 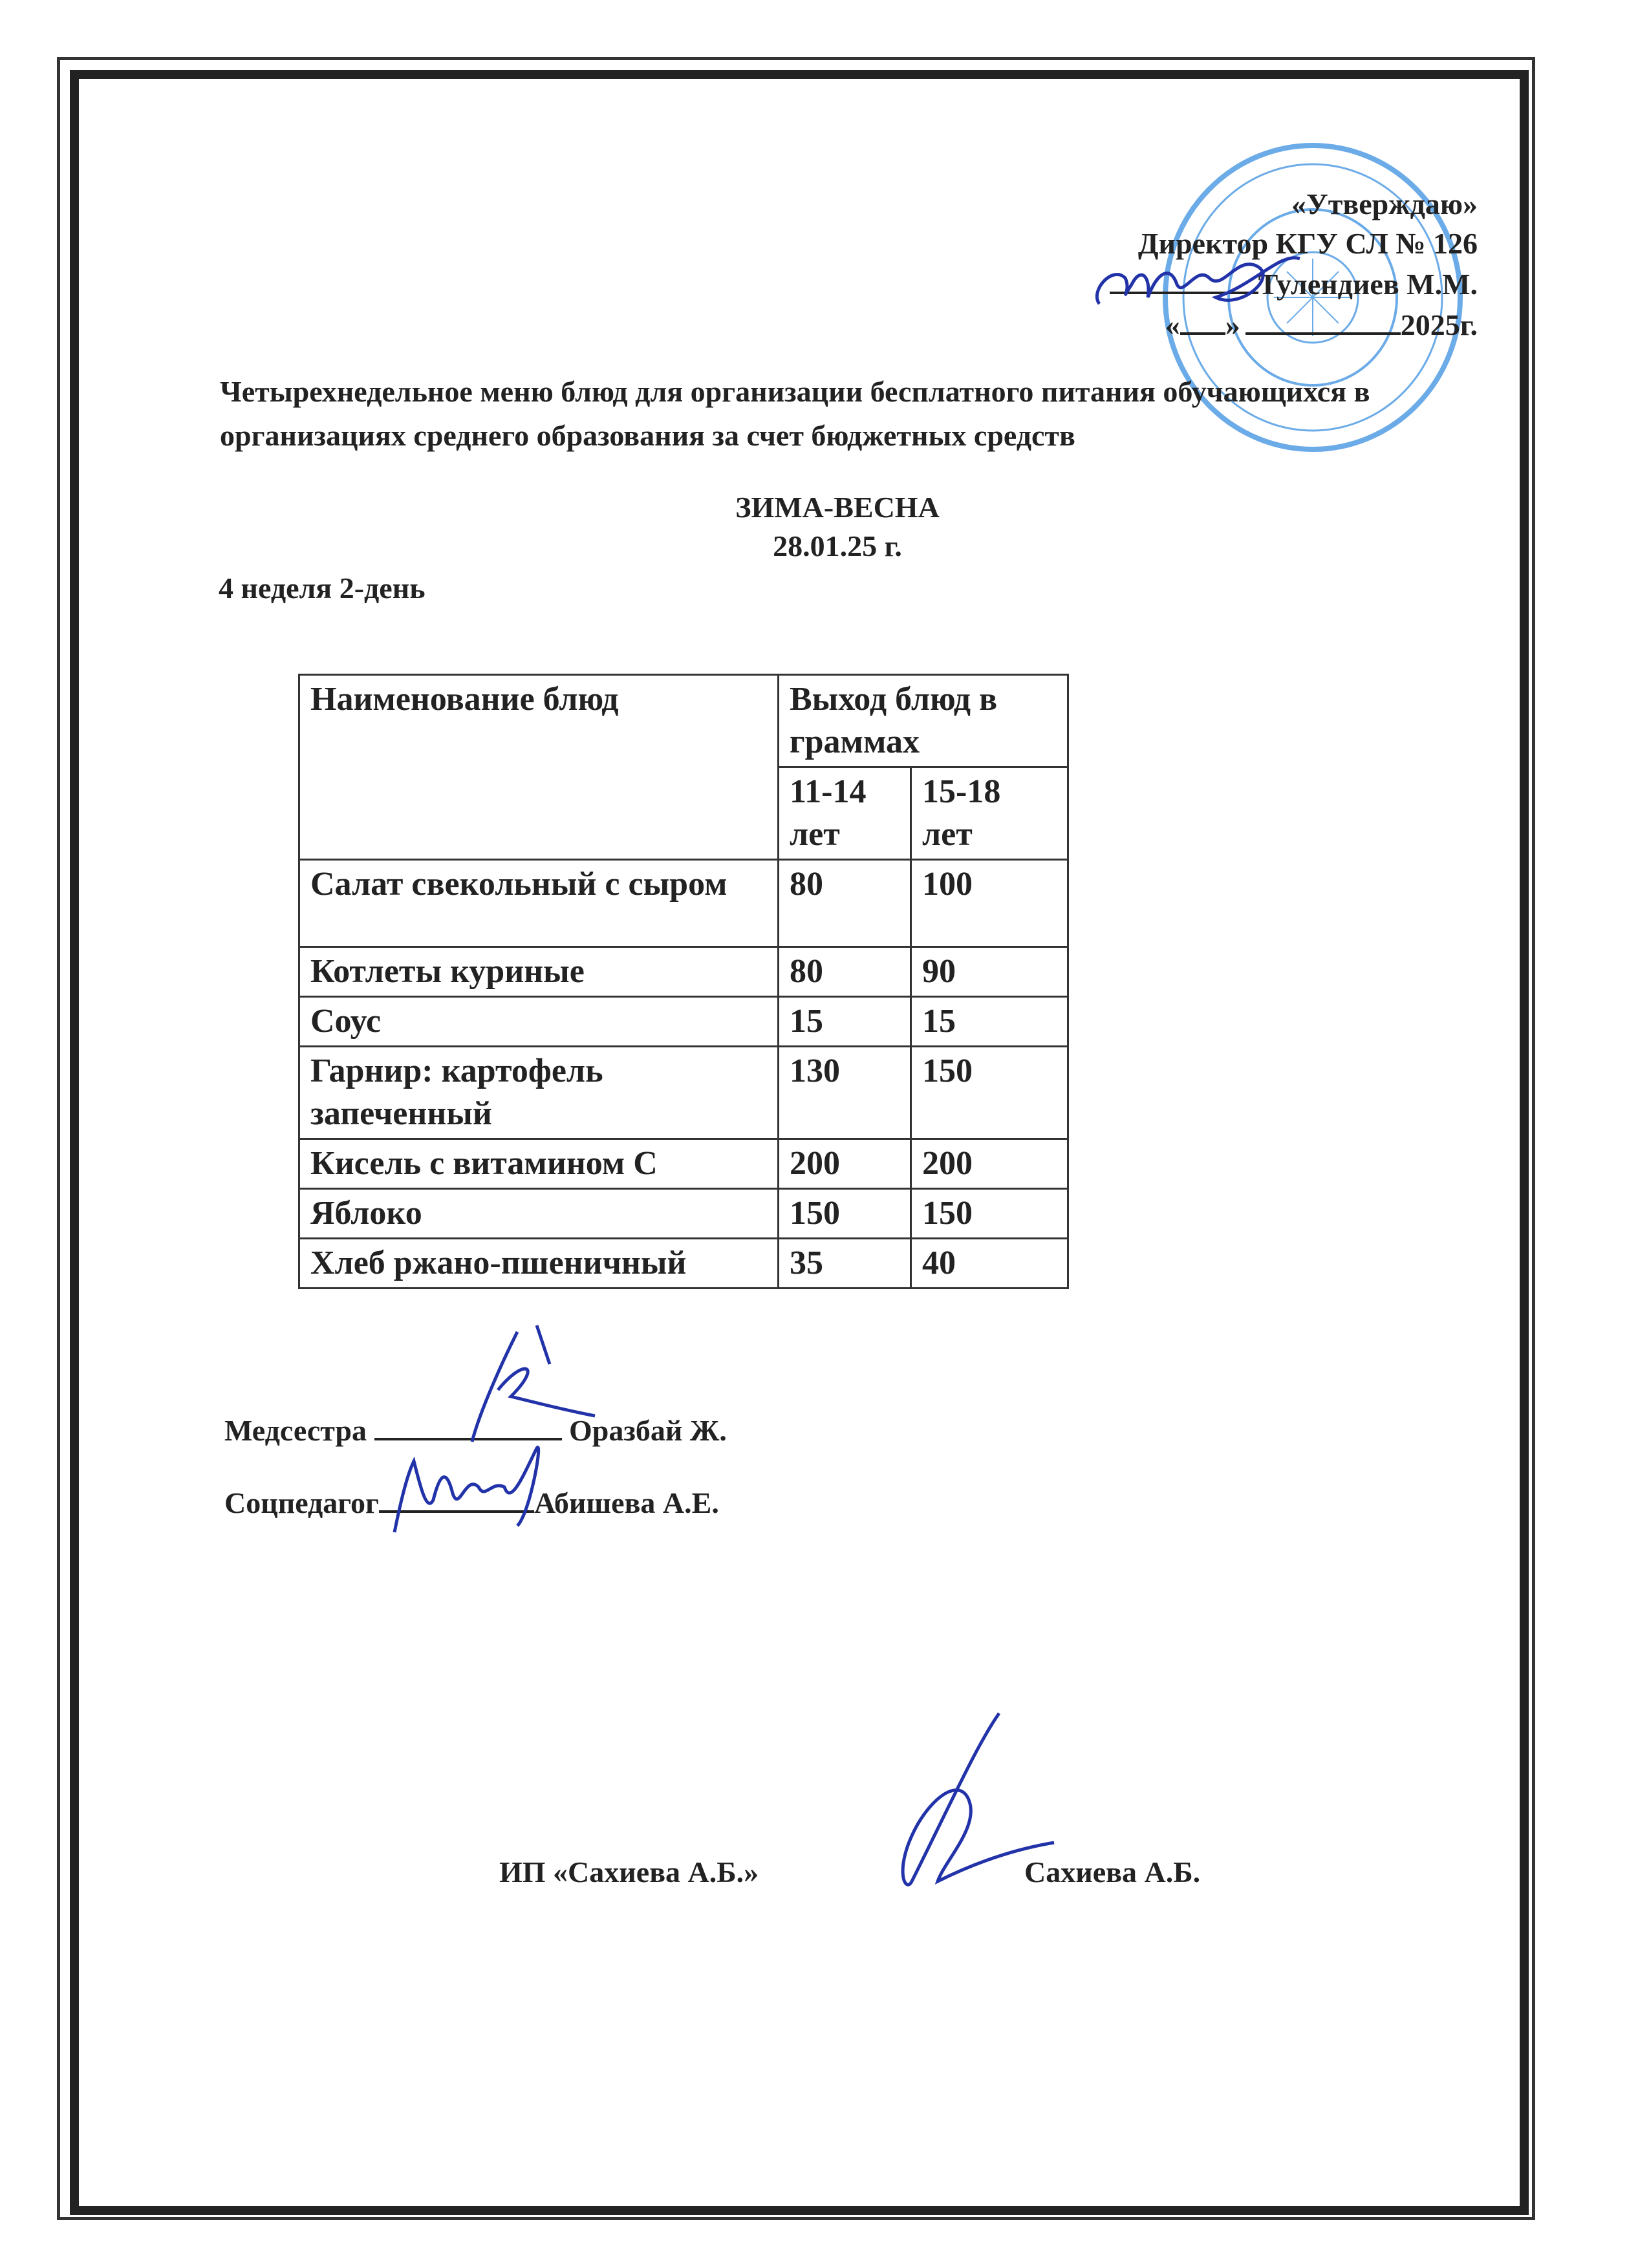 What do you see at coordinates (1368, 284) in the screenshot?
I see `director-name: Тулендиев М.М.` at bounding box center [1368, 284].